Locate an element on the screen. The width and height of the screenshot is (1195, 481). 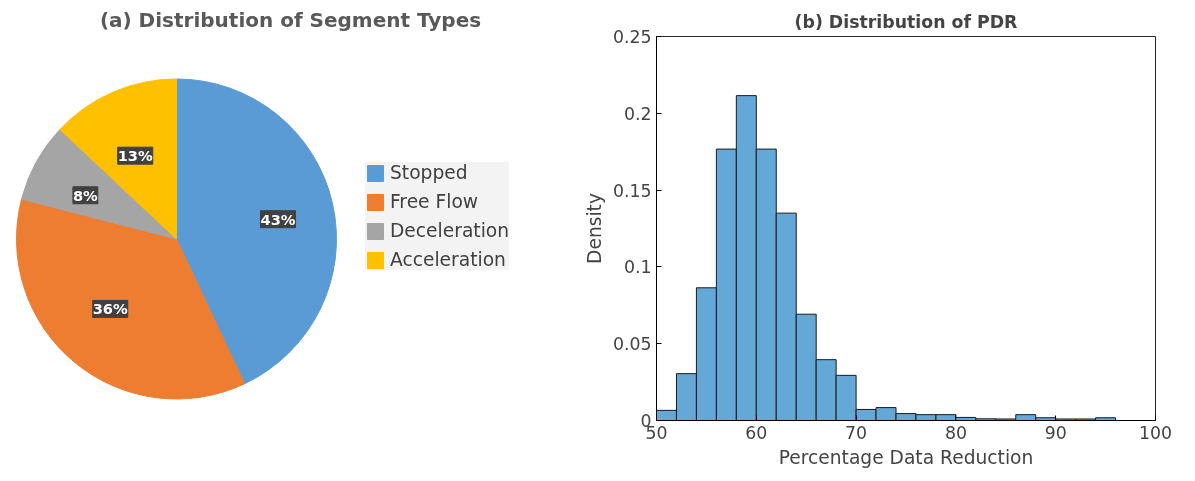
y-tick-label: 0.25 is located at coordinates (632, 37).